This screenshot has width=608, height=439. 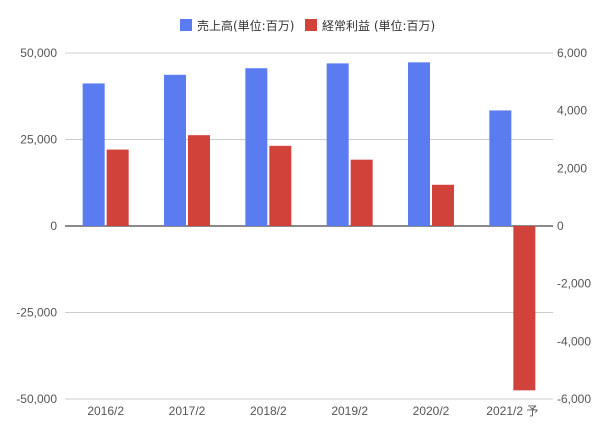 What do you see at coordinates (36, 313) in the screenshot?
I see `y-left-tick-label: -25,000` at bounding box center [36, 313].